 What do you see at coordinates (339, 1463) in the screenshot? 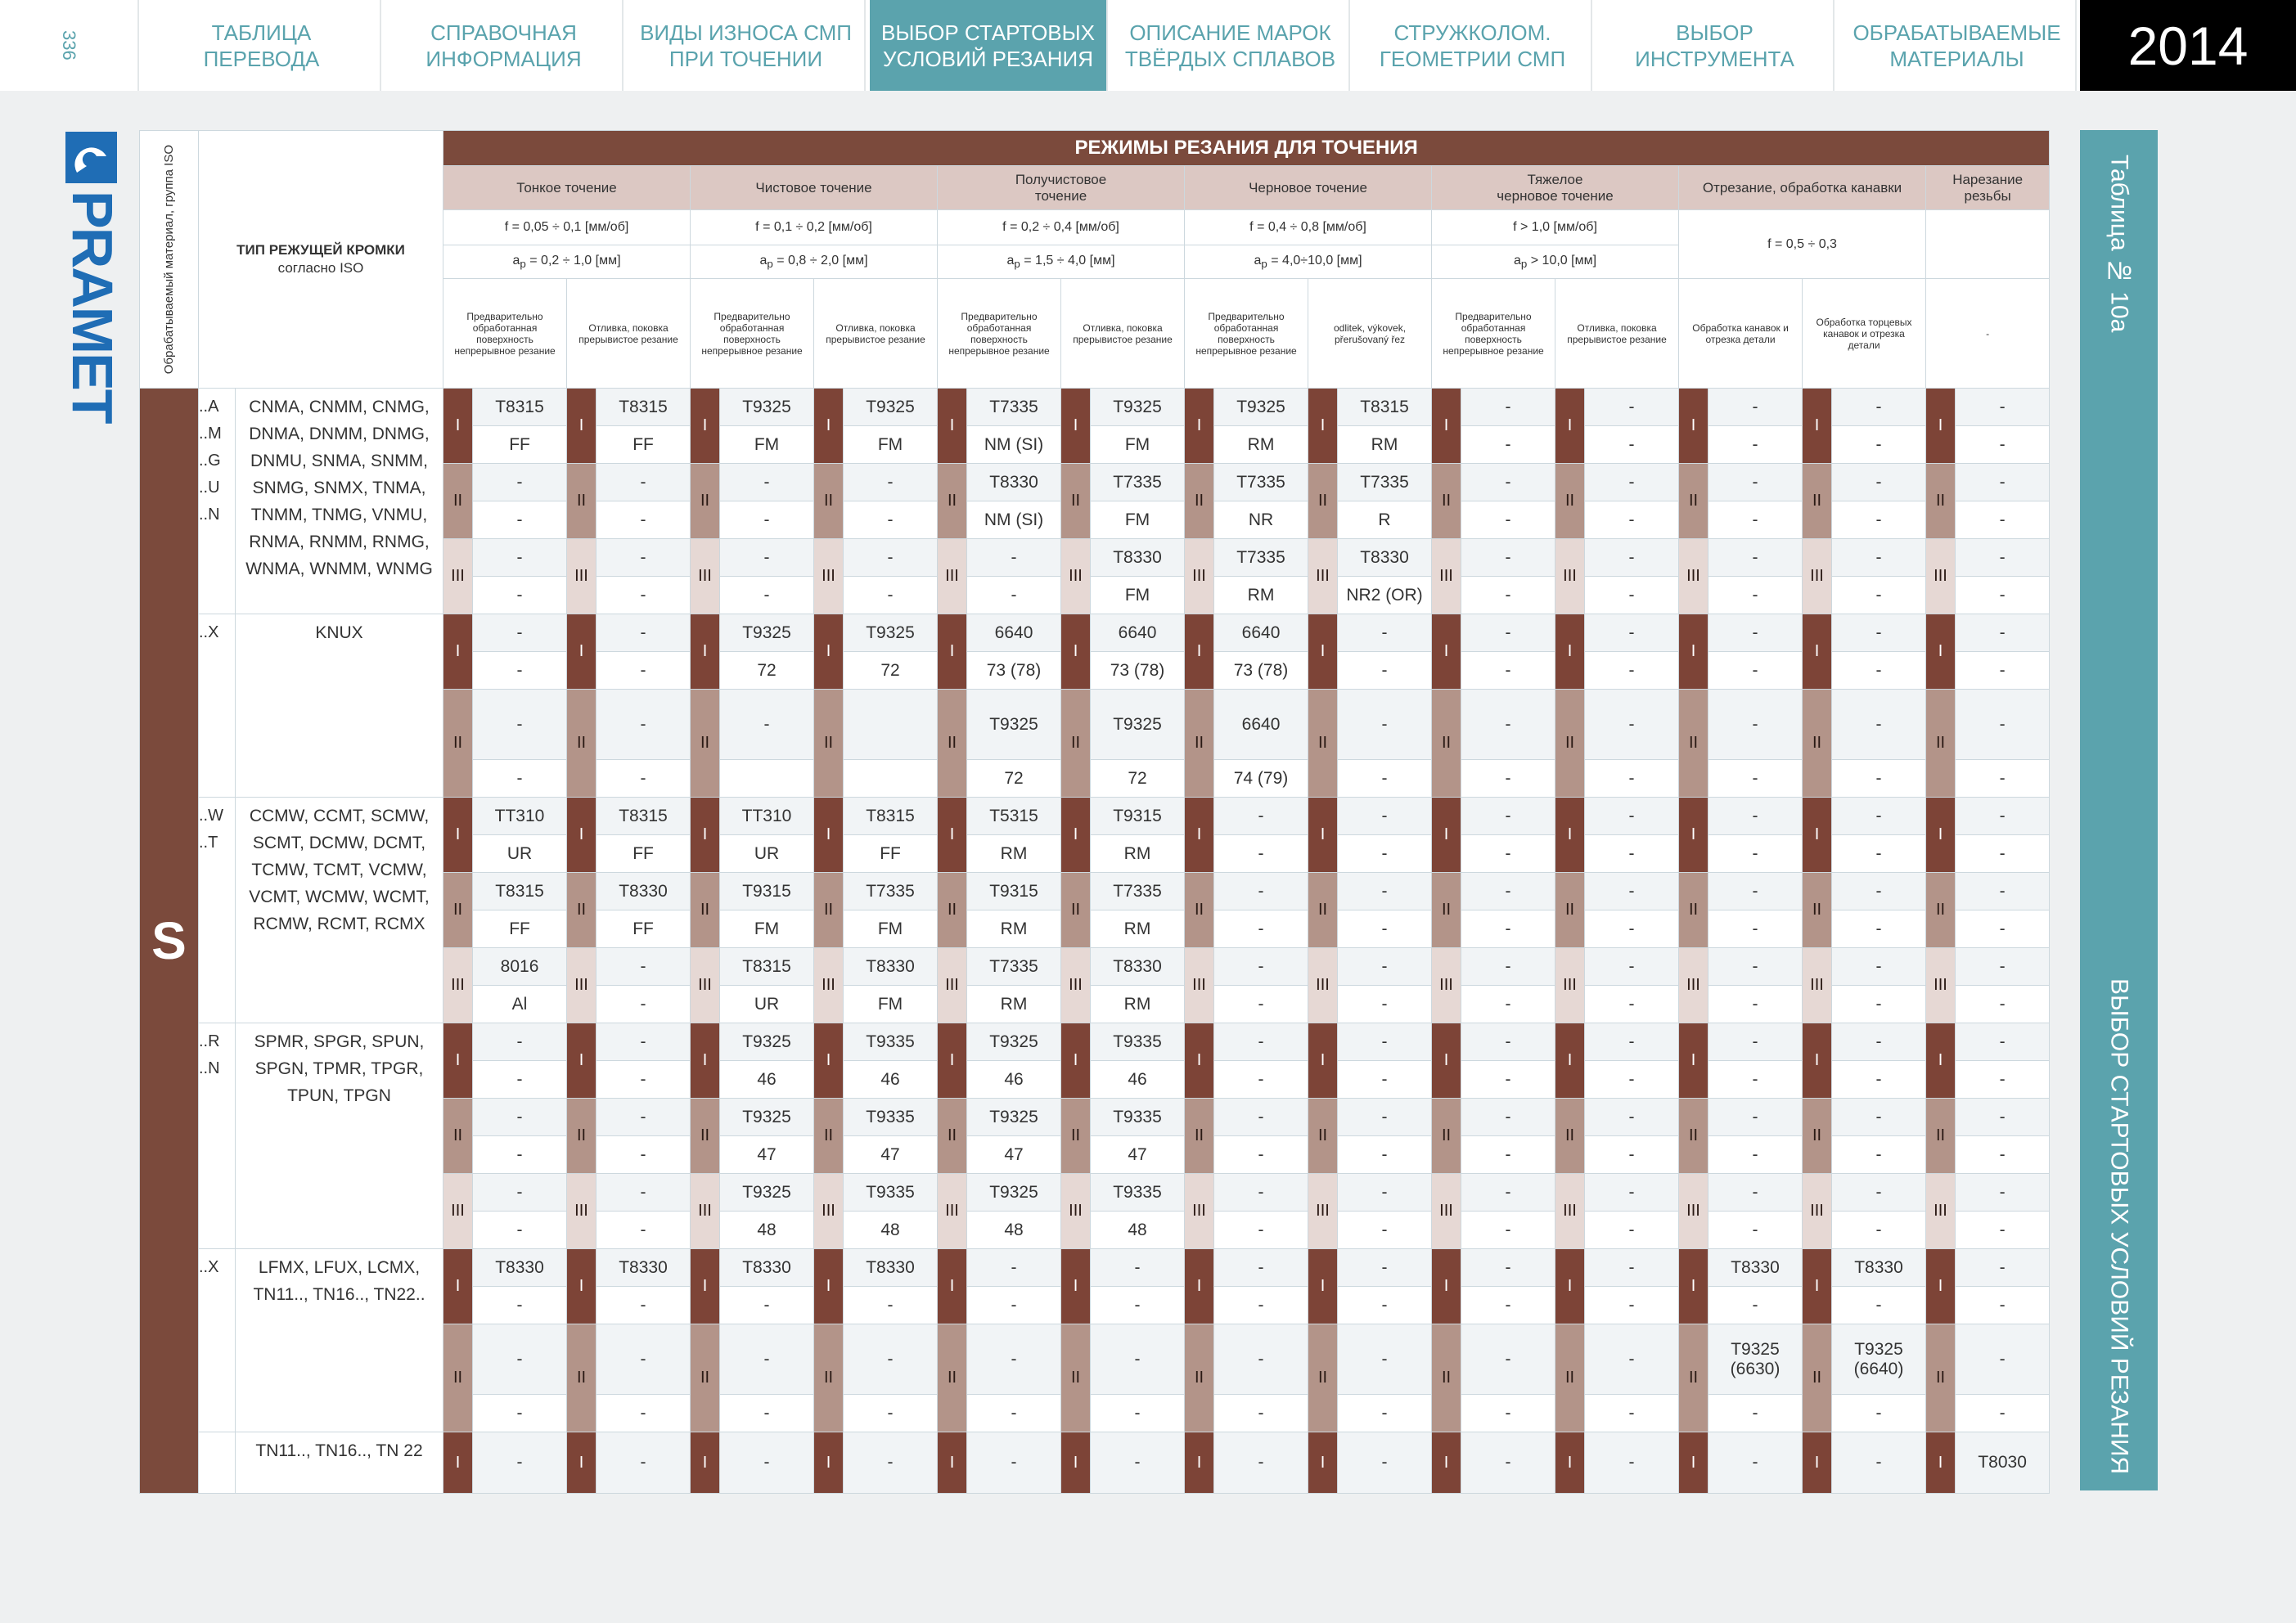
I see `insert-types: TN11.., TN16.., TN 22` at bounding box center [339, 1463].